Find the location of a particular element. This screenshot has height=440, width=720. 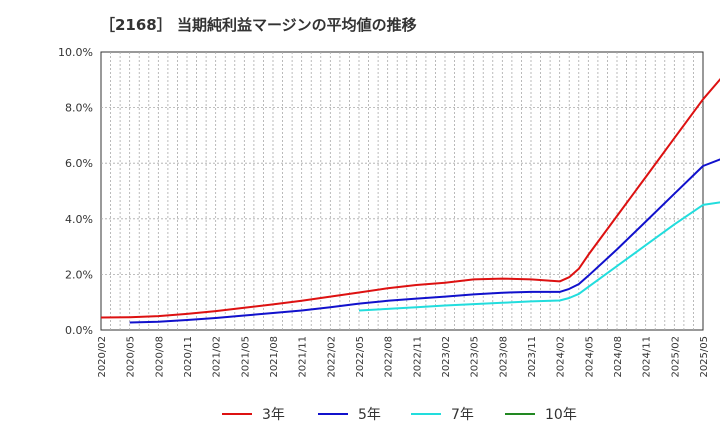

y-tick-label: 6.0% is located at coordinates (79, 163).